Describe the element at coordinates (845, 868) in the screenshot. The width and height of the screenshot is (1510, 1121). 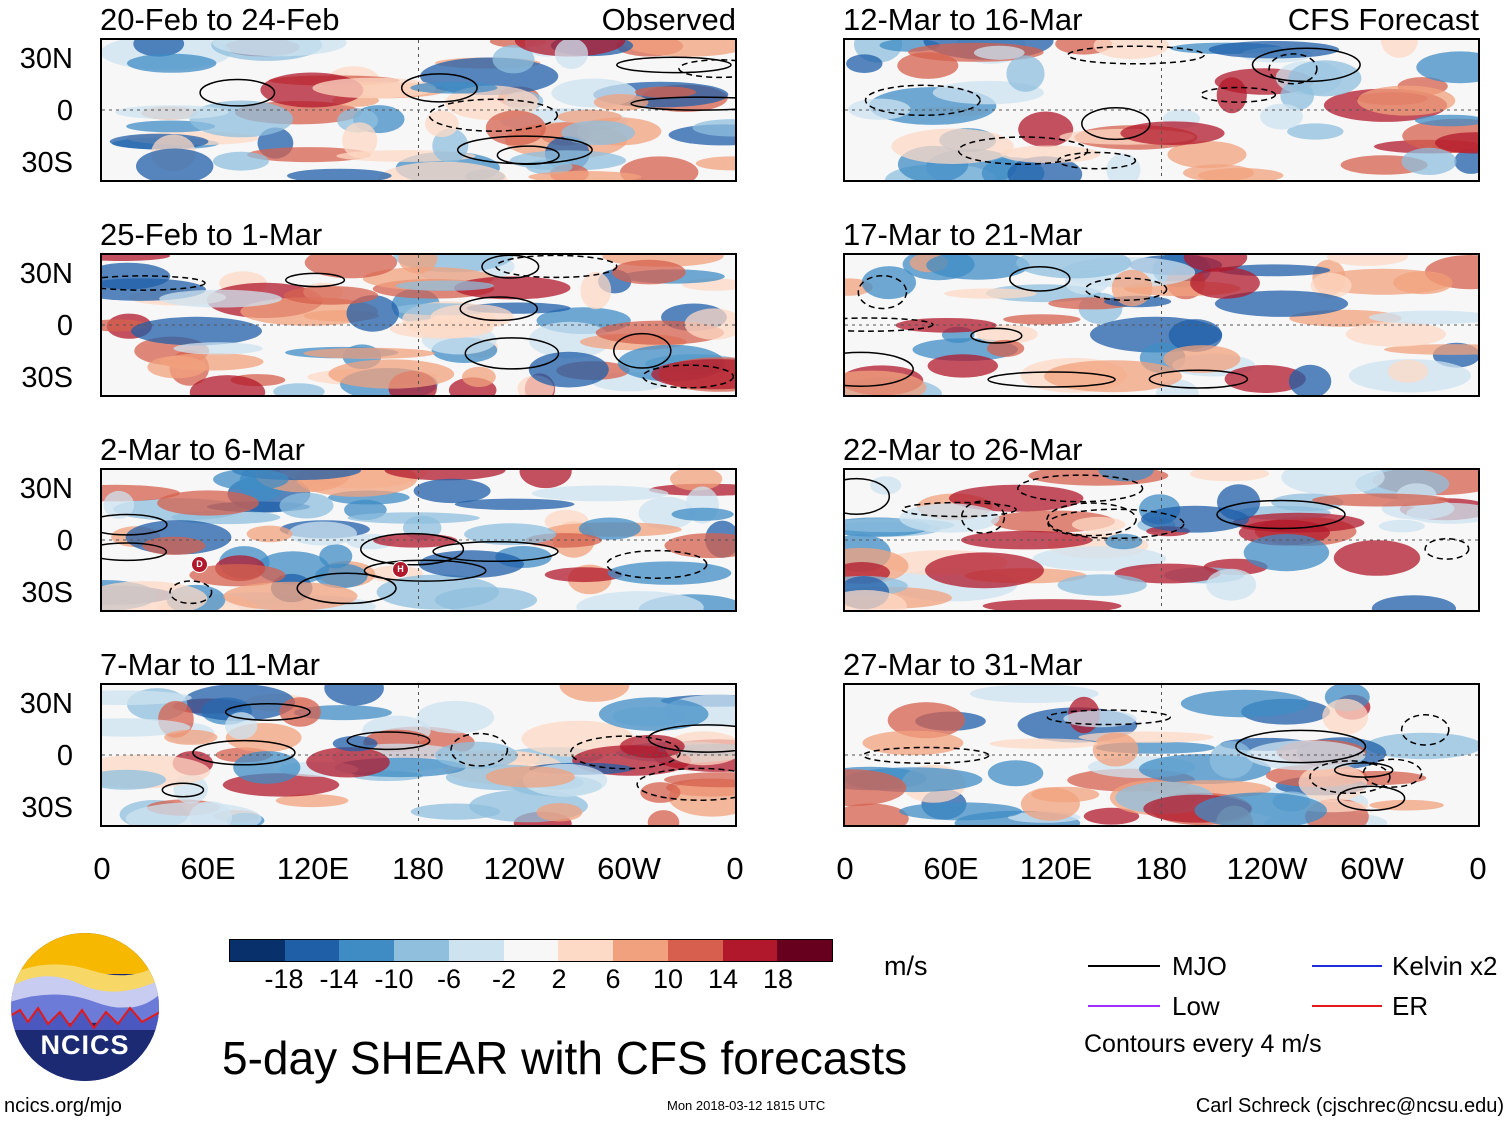
I see `x-tick: 0` at that location.